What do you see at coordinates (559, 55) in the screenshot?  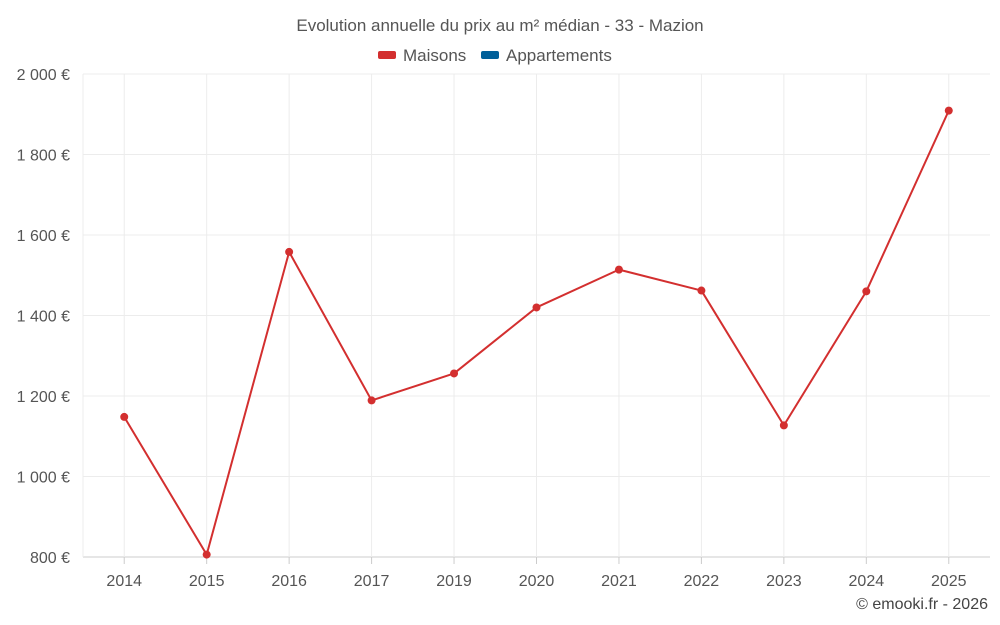 I see `legend-label-appartements: Appartements` at bounding box center [559, 55].